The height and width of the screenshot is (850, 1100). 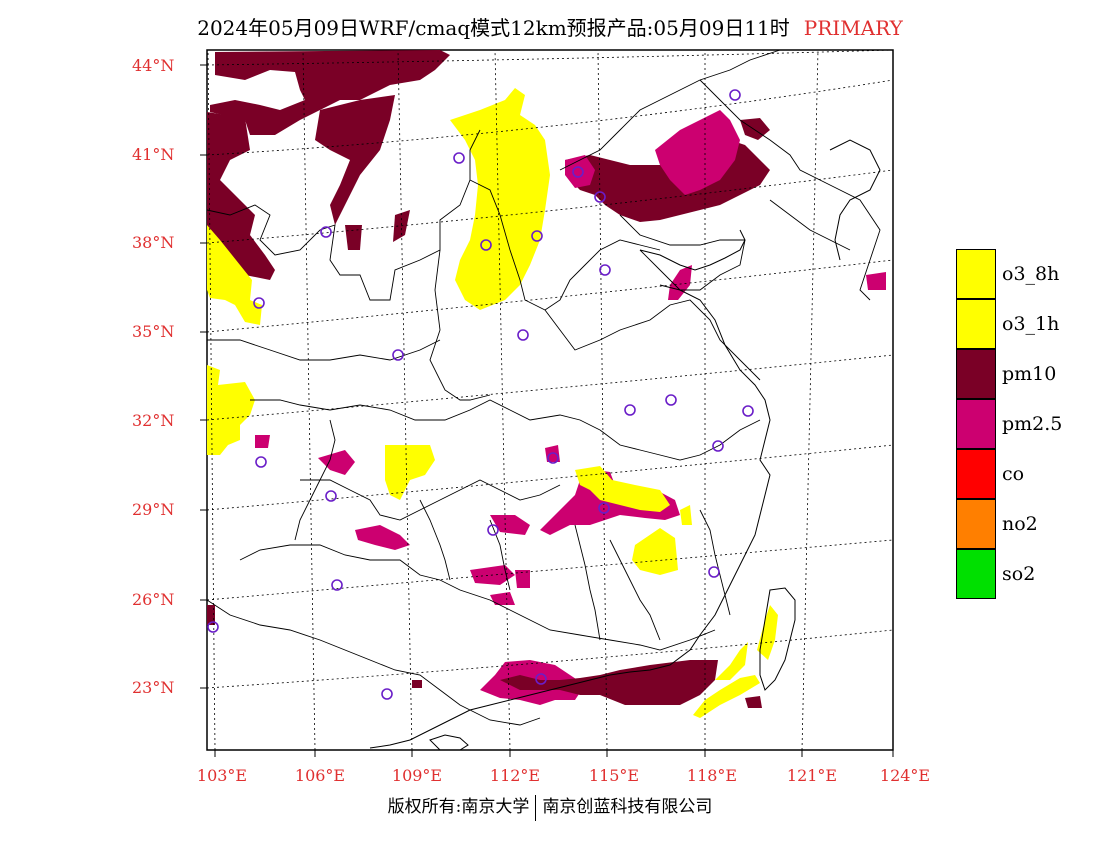 What do you see at coordinates (1031, 274) in the screenshot?
I see `legend-label-o3-8h: o3_8h` at bounding box center [1031, 274].